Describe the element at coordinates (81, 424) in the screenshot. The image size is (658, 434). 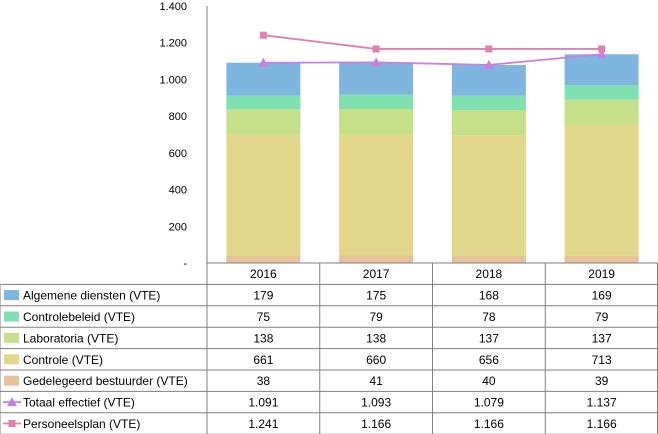
I see `series-name: Personeelsplan (VTE)` at that location.